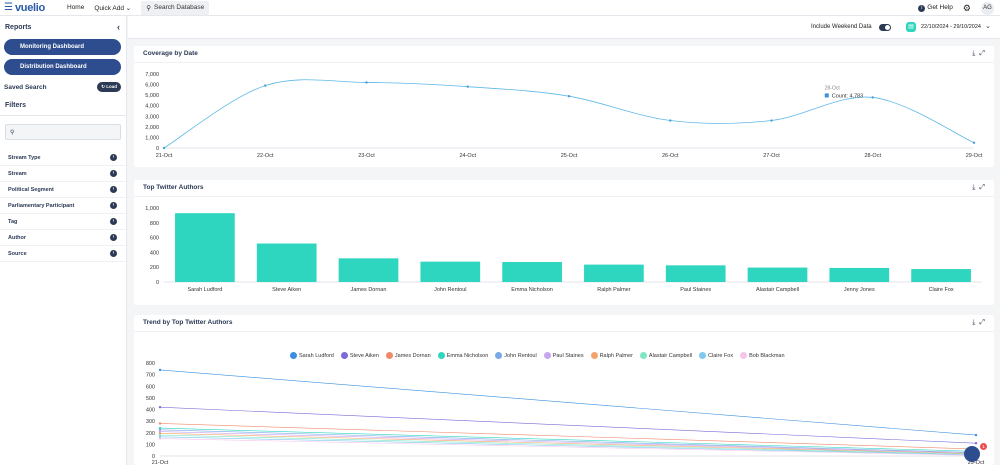  Describe the element at coordinates (872, 156) in the screenshot. I see `x-tick-label: 28-Oct` at that location.